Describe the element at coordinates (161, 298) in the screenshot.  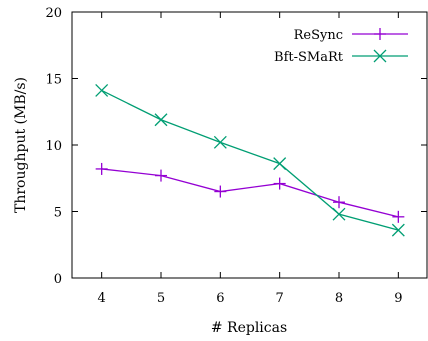
I see `x-tick-label: 5` at that location.